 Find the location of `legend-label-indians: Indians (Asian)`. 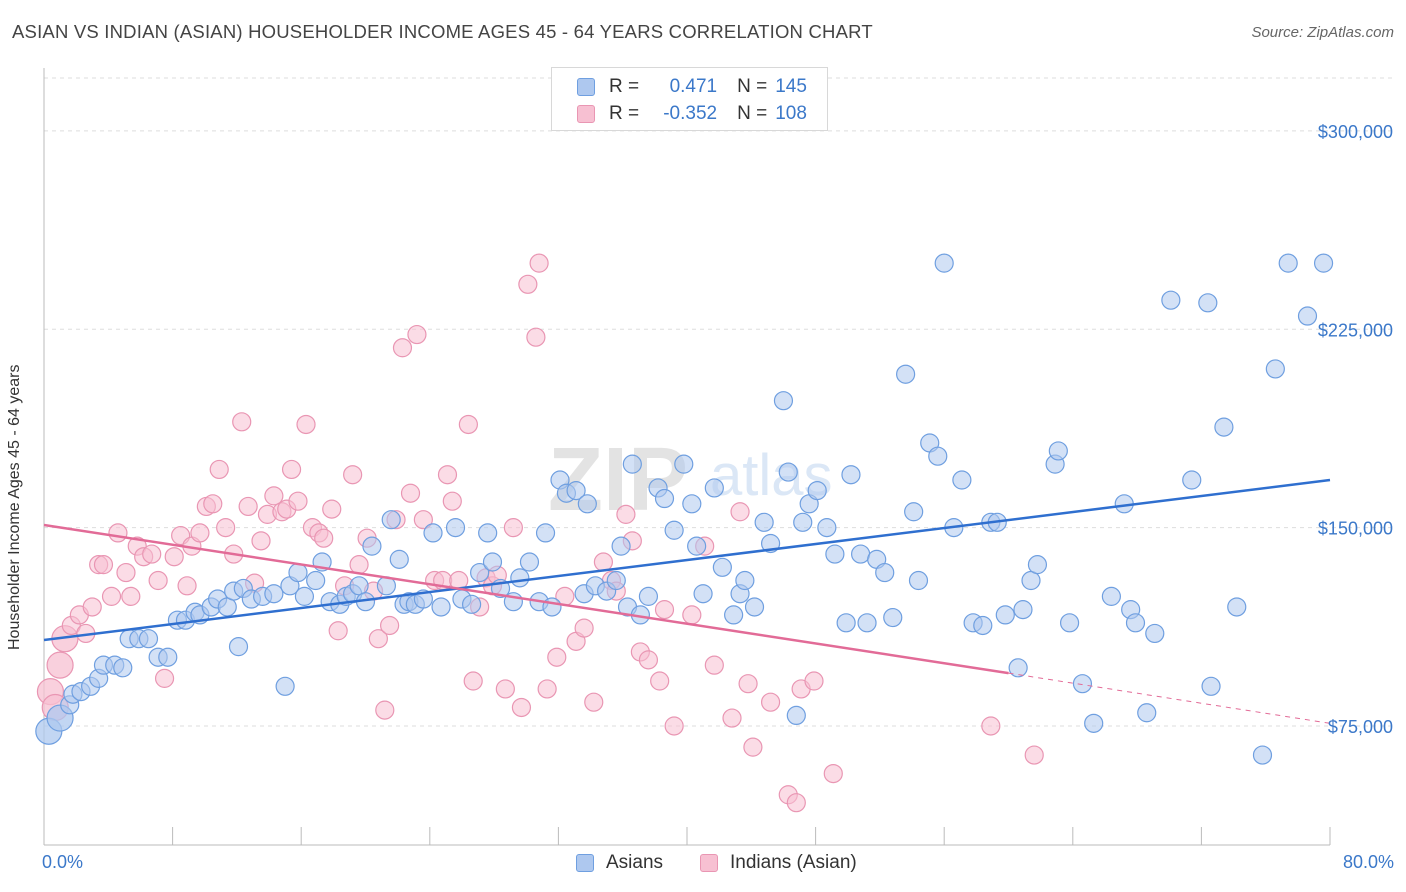

legend-label-indians: Indians (Asian) is located at coordinates (793, 862).